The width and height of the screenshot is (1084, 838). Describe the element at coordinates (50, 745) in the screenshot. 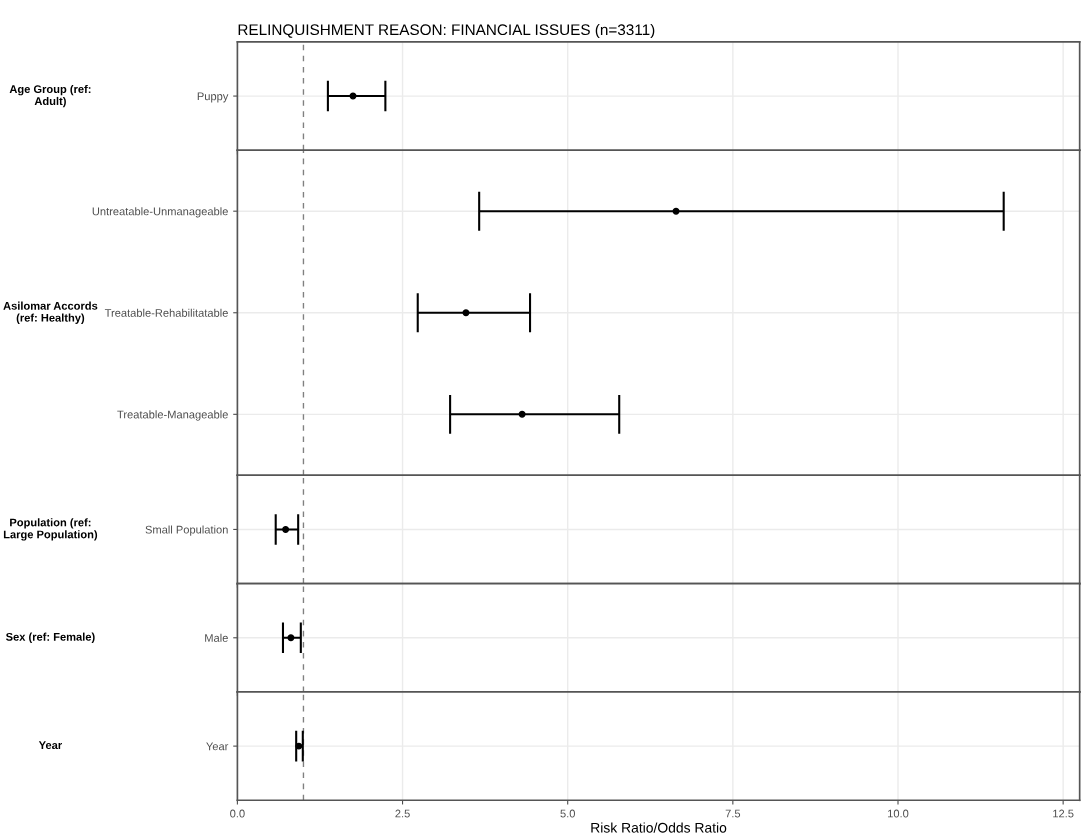

I see `y-axis-title: Year` at that location.